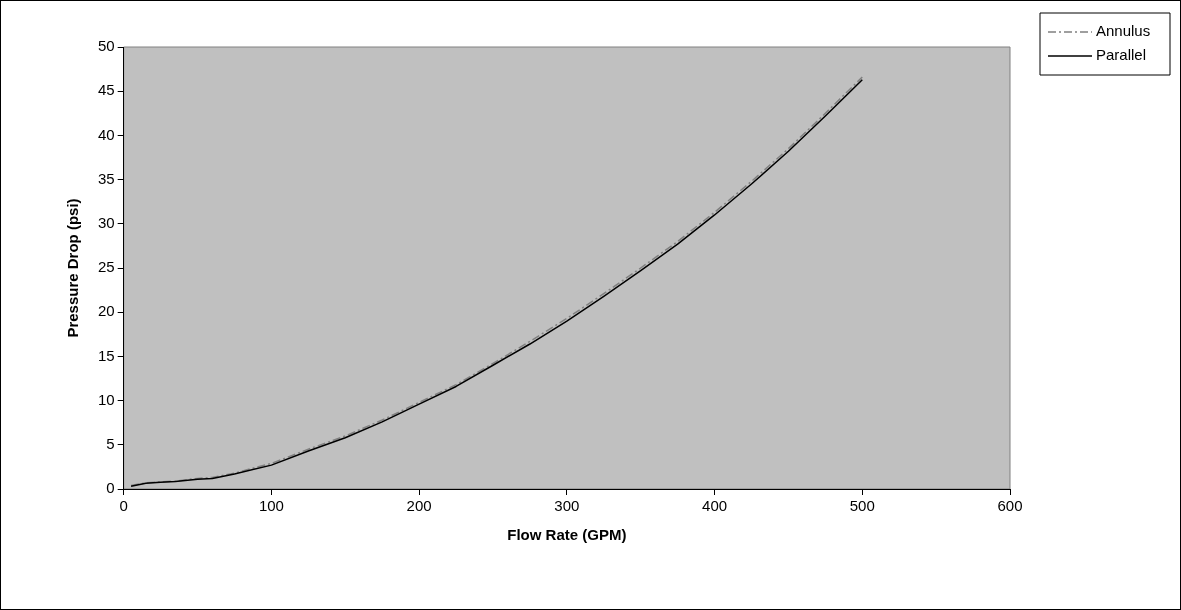  I want to click on x-tick-label: 100, so click(271, 506).